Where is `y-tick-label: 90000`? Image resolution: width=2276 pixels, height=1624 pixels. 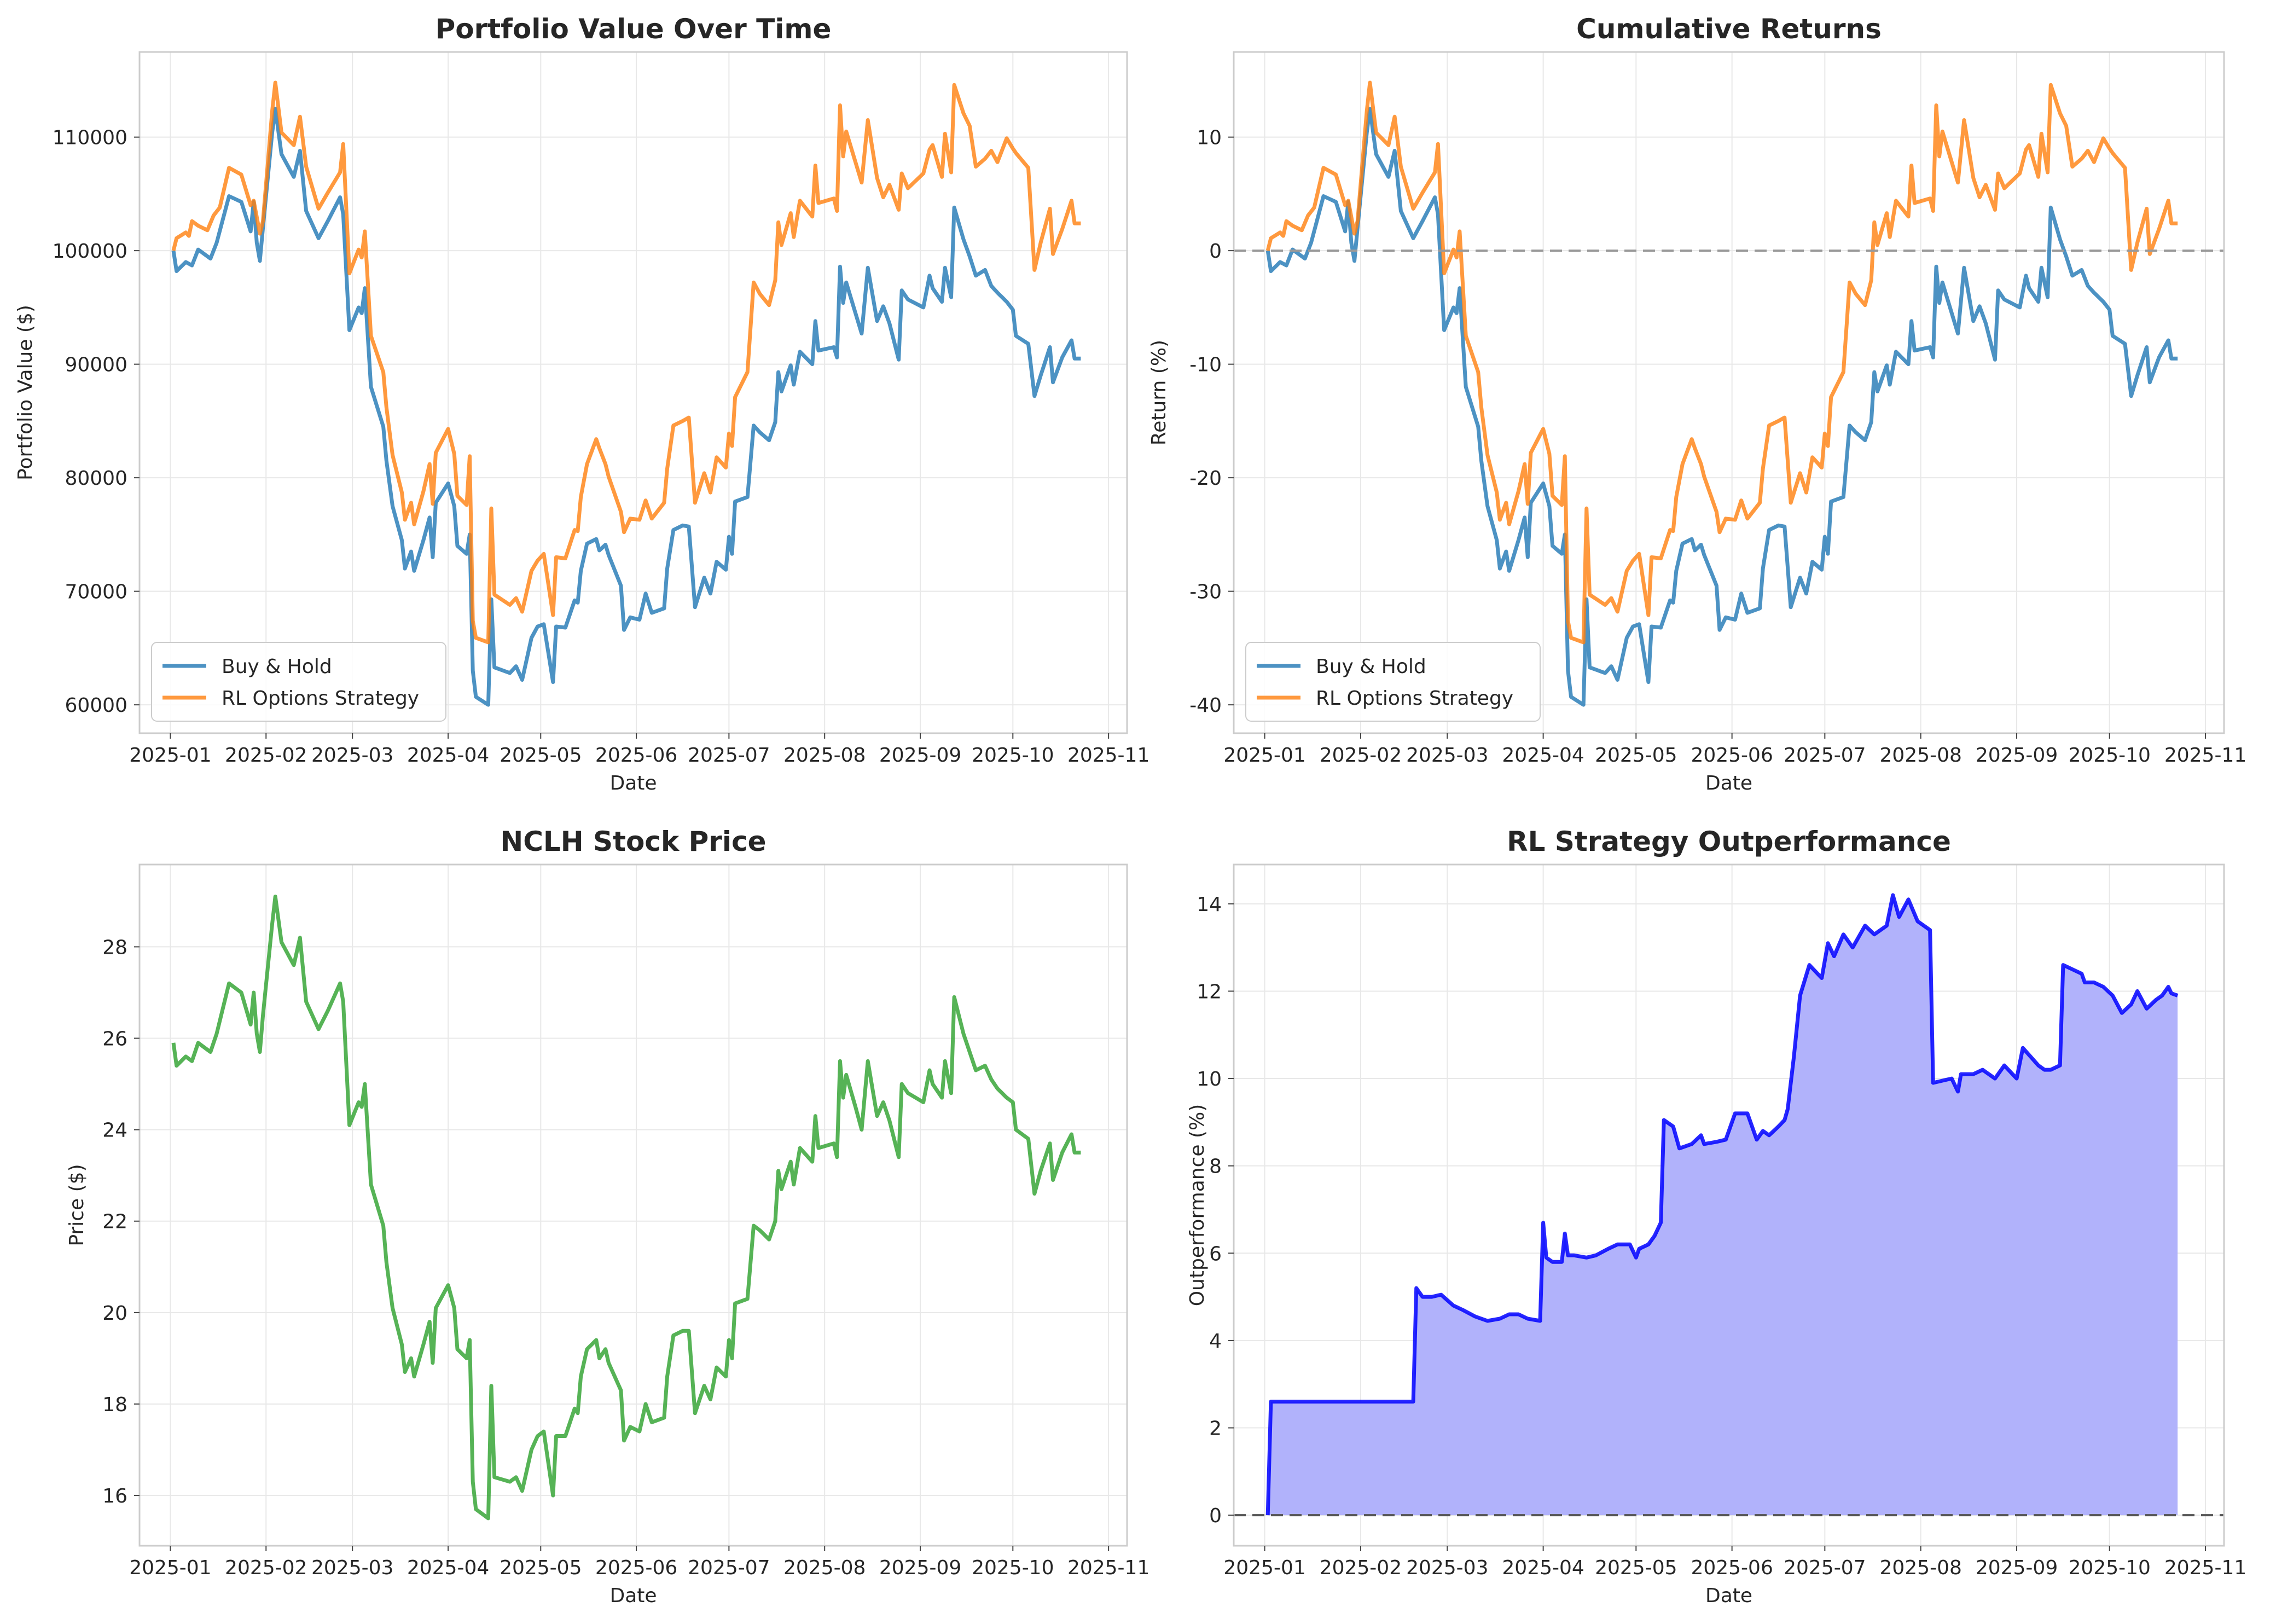 y-tick-label: 90000 is located at coordinates (96, 365).